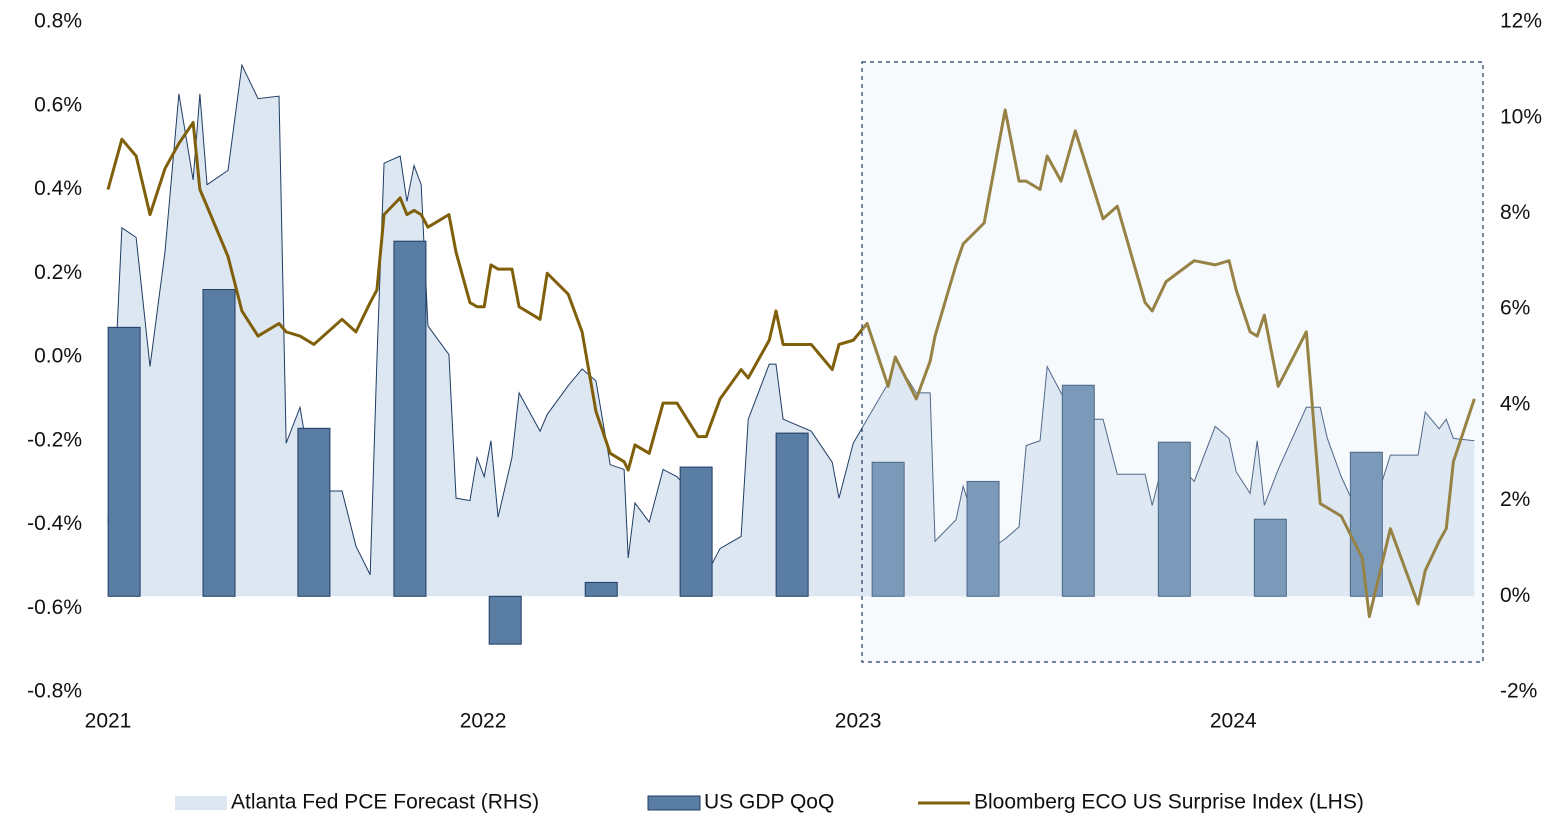  I want to click on legend-label: US GDP QoQ, so click(769, 802).